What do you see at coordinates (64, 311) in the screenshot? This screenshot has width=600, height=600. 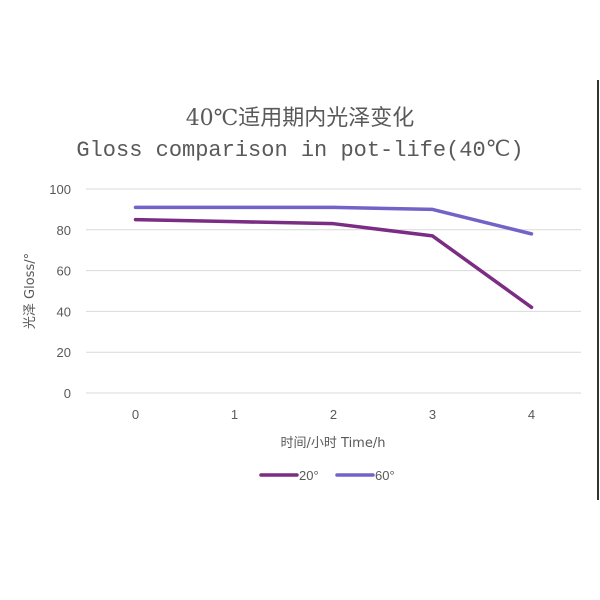 I see `y-tick-label: 40` at bounding box center [64, 311].